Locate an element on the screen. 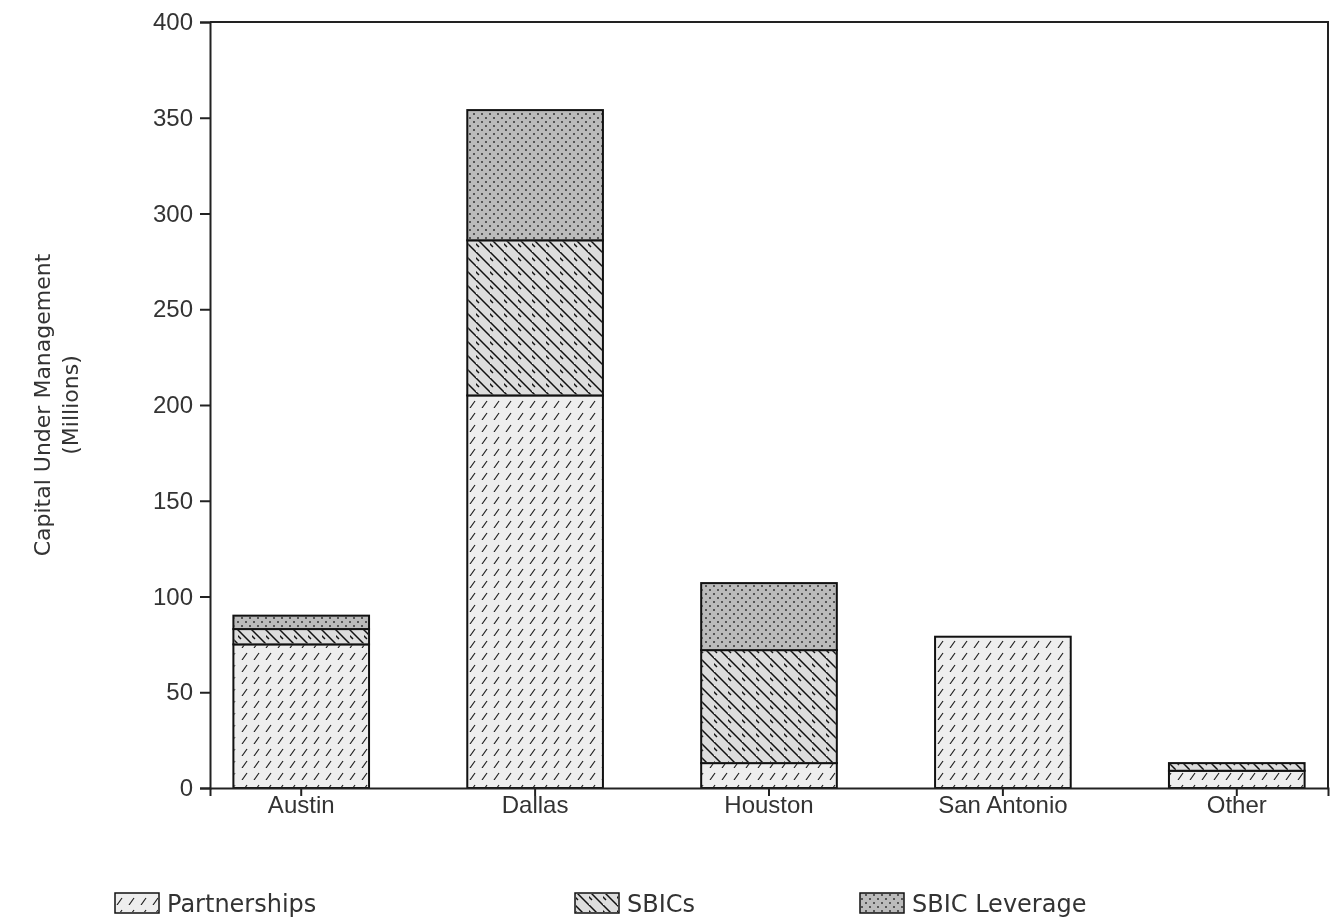  y-tick-label: 50 is located at coordinates (179, 692).